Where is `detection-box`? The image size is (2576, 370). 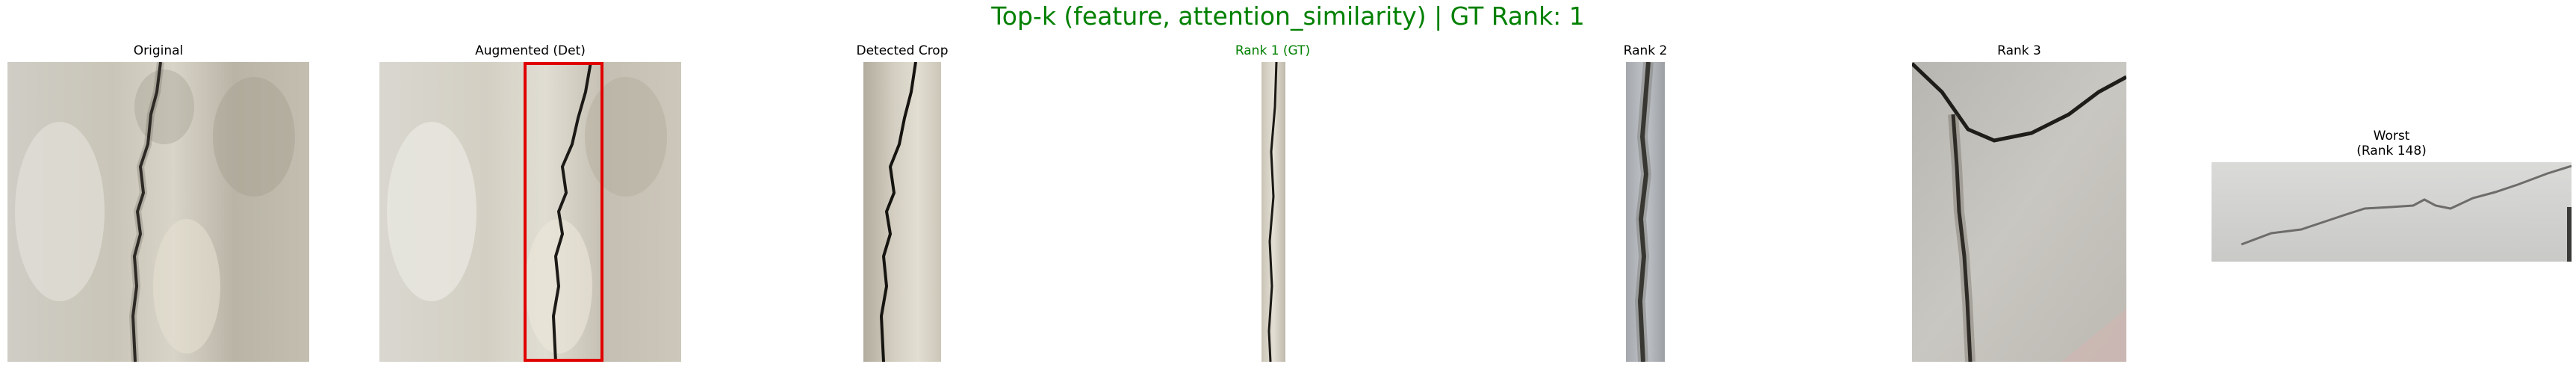 detection-box is located at coordinates (563, 212).